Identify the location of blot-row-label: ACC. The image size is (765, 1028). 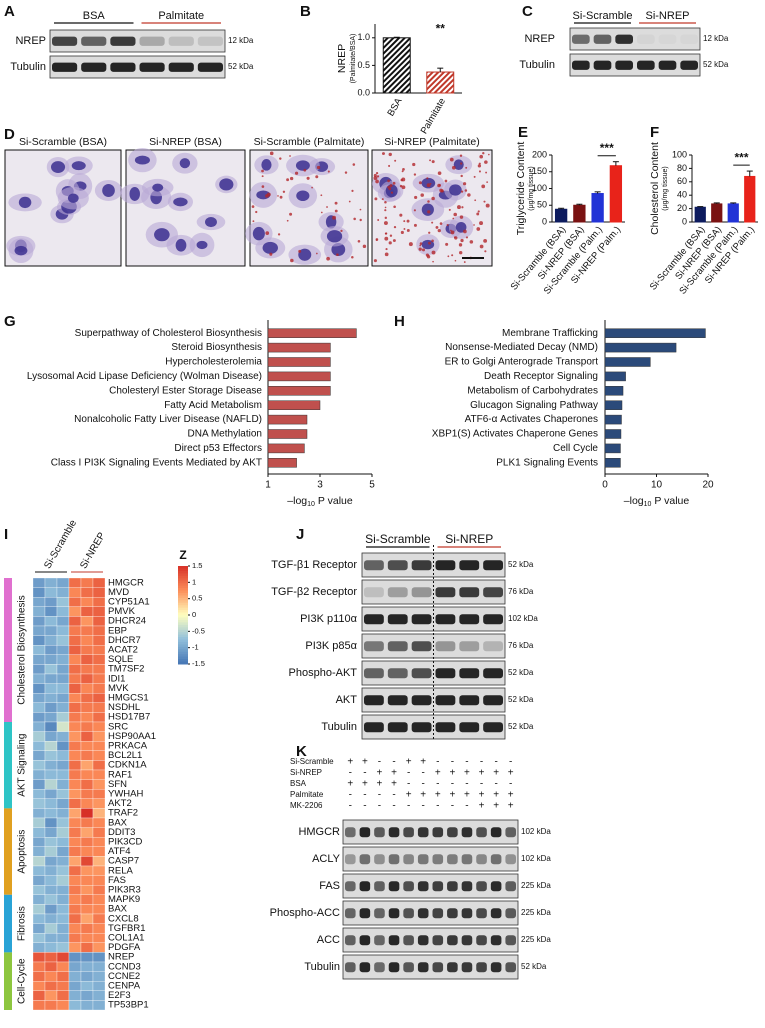
(328, 940).